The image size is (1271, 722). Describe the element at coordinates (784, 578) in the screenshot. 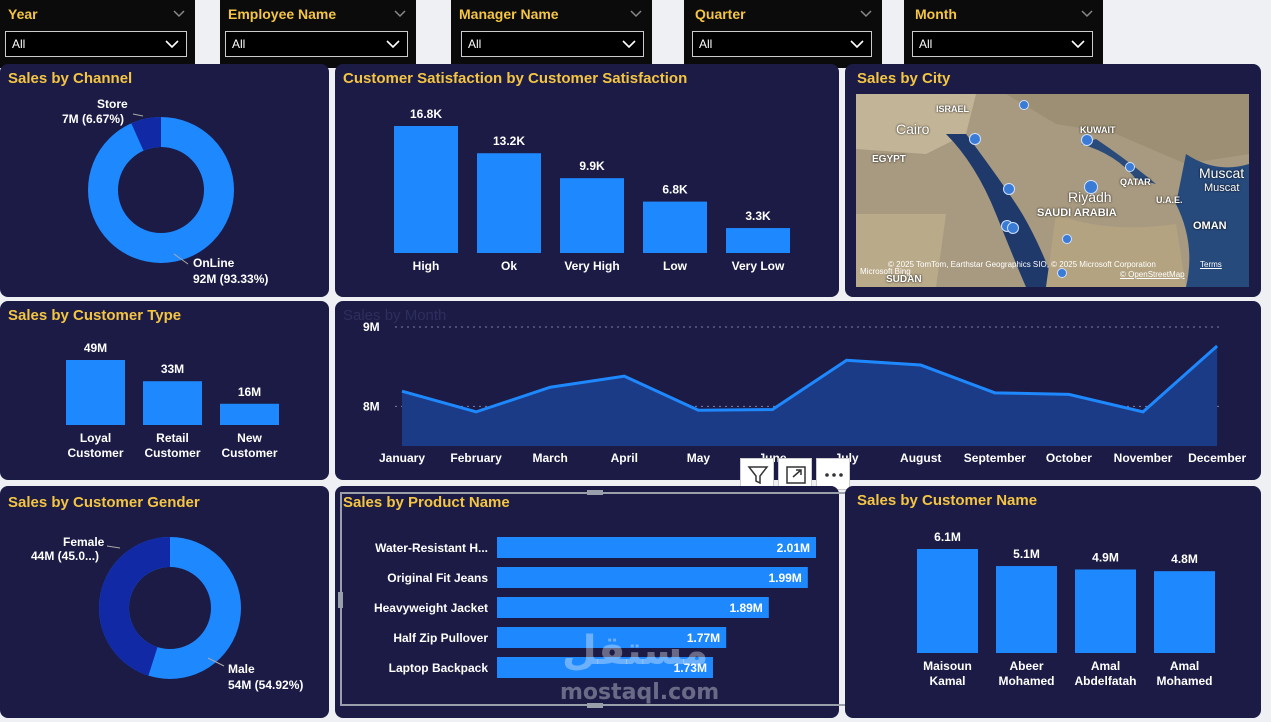

I see `data-label: 1.99M` at that location.